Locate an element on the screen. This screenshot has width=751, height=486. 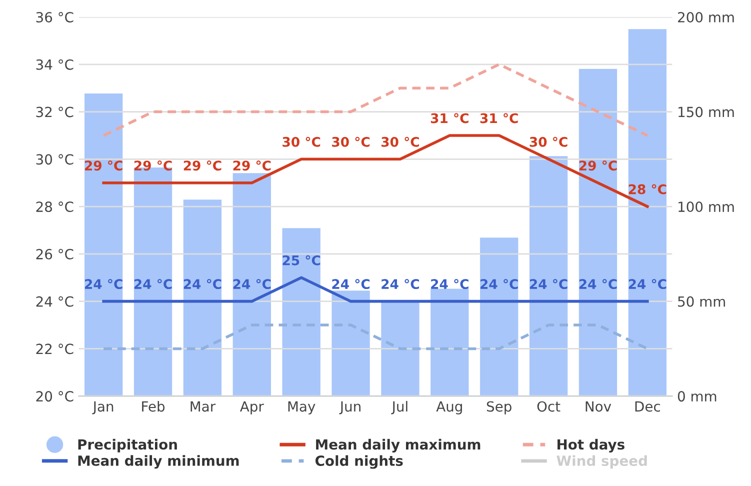
y-tick-label: 30 °C is located at coordinates (55, 159).